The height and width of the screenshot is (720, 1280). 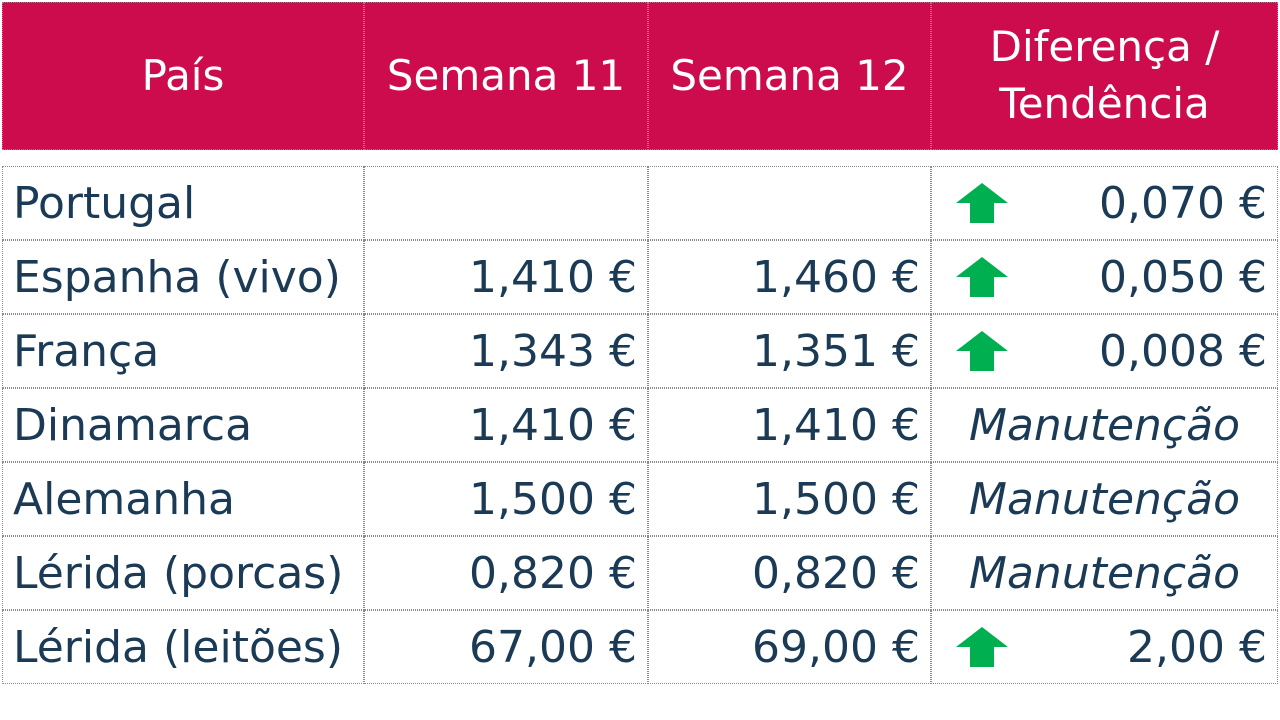 I want to click on country-cell: Espanha (vivo), so click(x=183, y=277).